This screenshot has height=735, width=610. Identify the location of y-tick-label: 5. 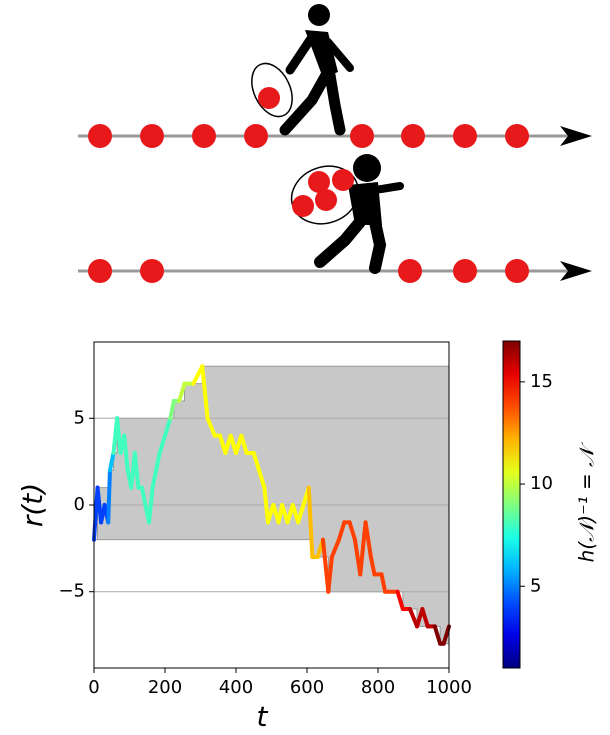
(79, 417).